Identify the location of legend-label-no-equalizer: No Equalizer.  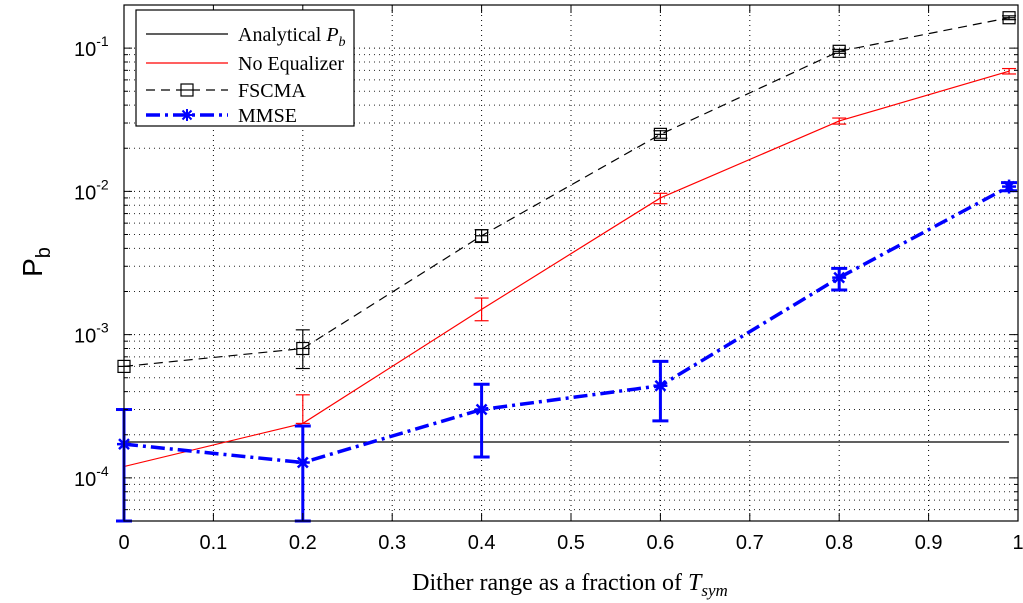
(291, 64).